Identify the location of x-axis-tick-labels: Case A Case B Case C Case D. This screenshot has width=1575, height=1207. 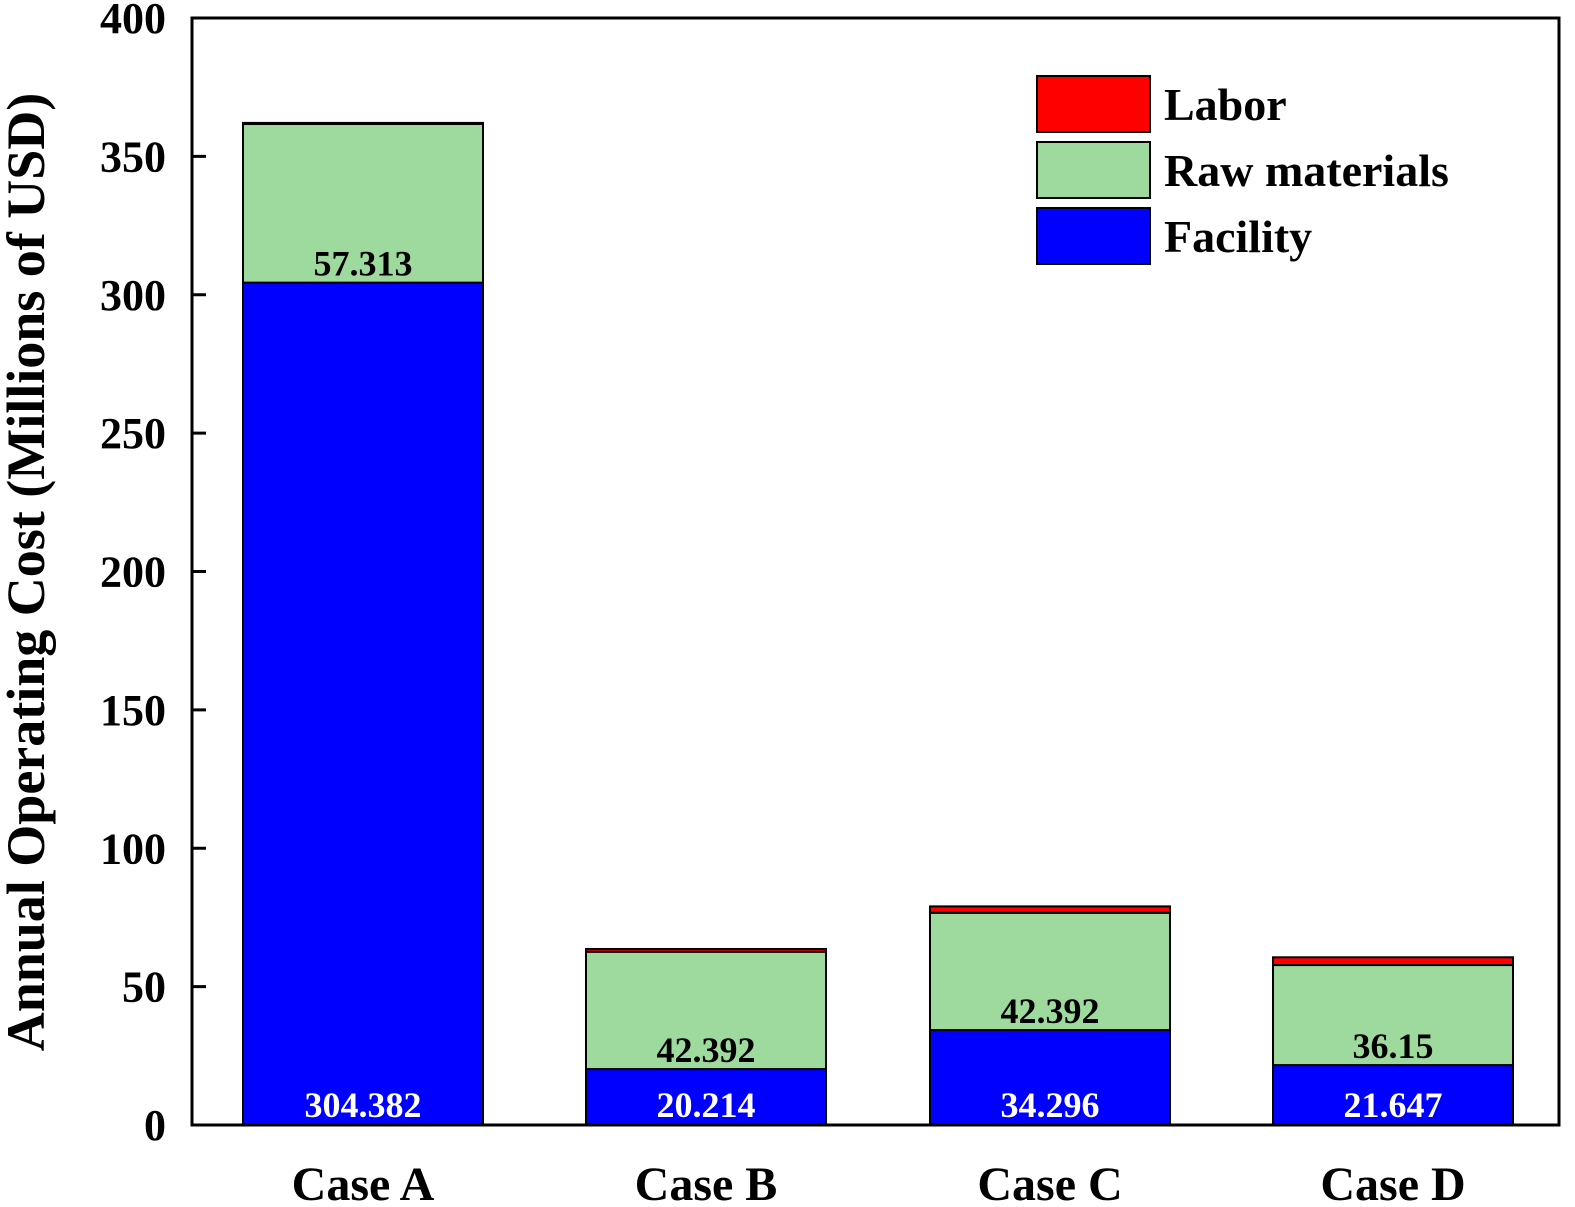
(879, 1182).